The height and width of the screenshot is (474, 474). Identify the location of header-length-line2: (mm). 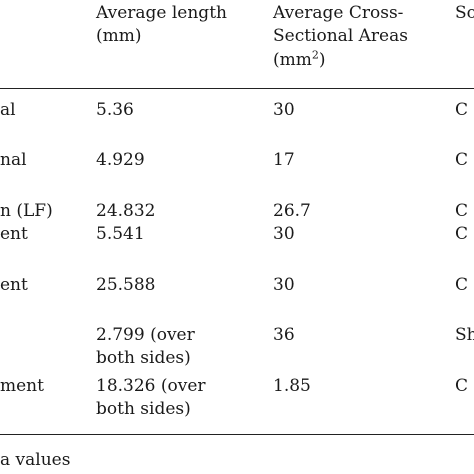
(119, 36).